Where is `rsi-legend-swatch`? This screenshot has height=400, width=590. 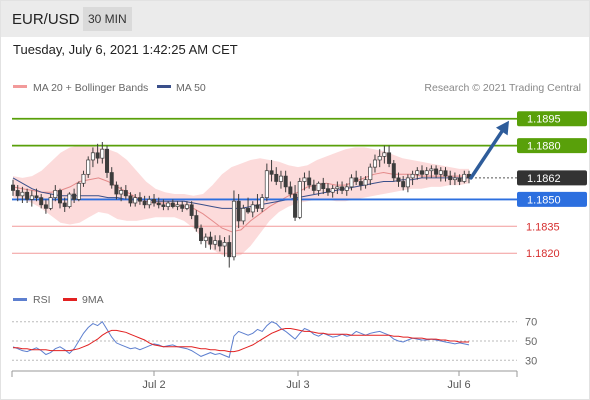 rsi-legend-swatch is located at coordinates (20, 299).